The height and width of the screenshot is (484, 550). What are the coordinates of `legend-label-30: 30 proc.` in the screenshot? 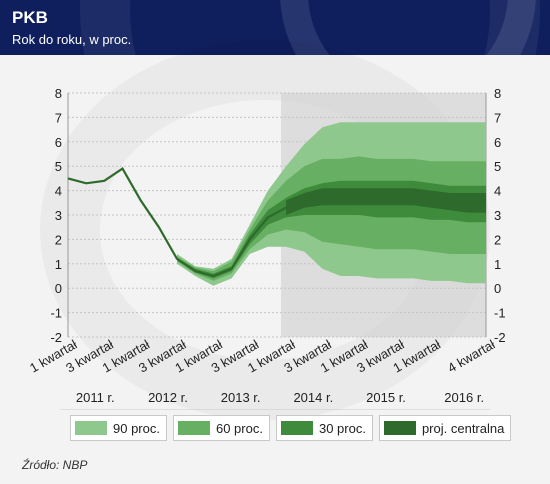 It's located at (342, 428).